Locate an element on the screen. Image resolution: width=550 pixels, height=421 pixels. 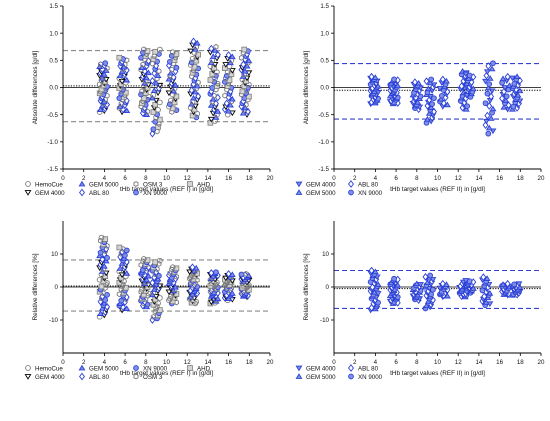
x-axis-label: tHb target values (REF I) in [g/dl] is located at coordinates (166, 373).